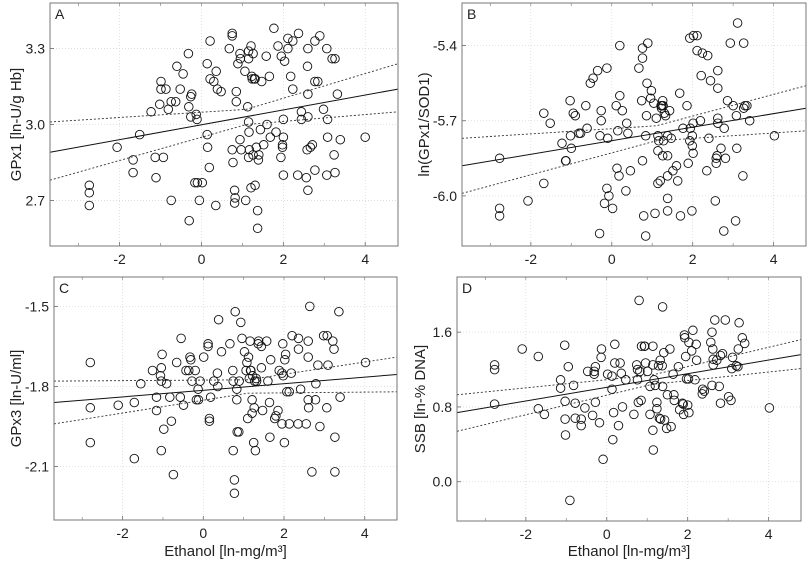 This screenshot has height=568, width=810. I want to click on ci-lower-line, so click(634, 162).